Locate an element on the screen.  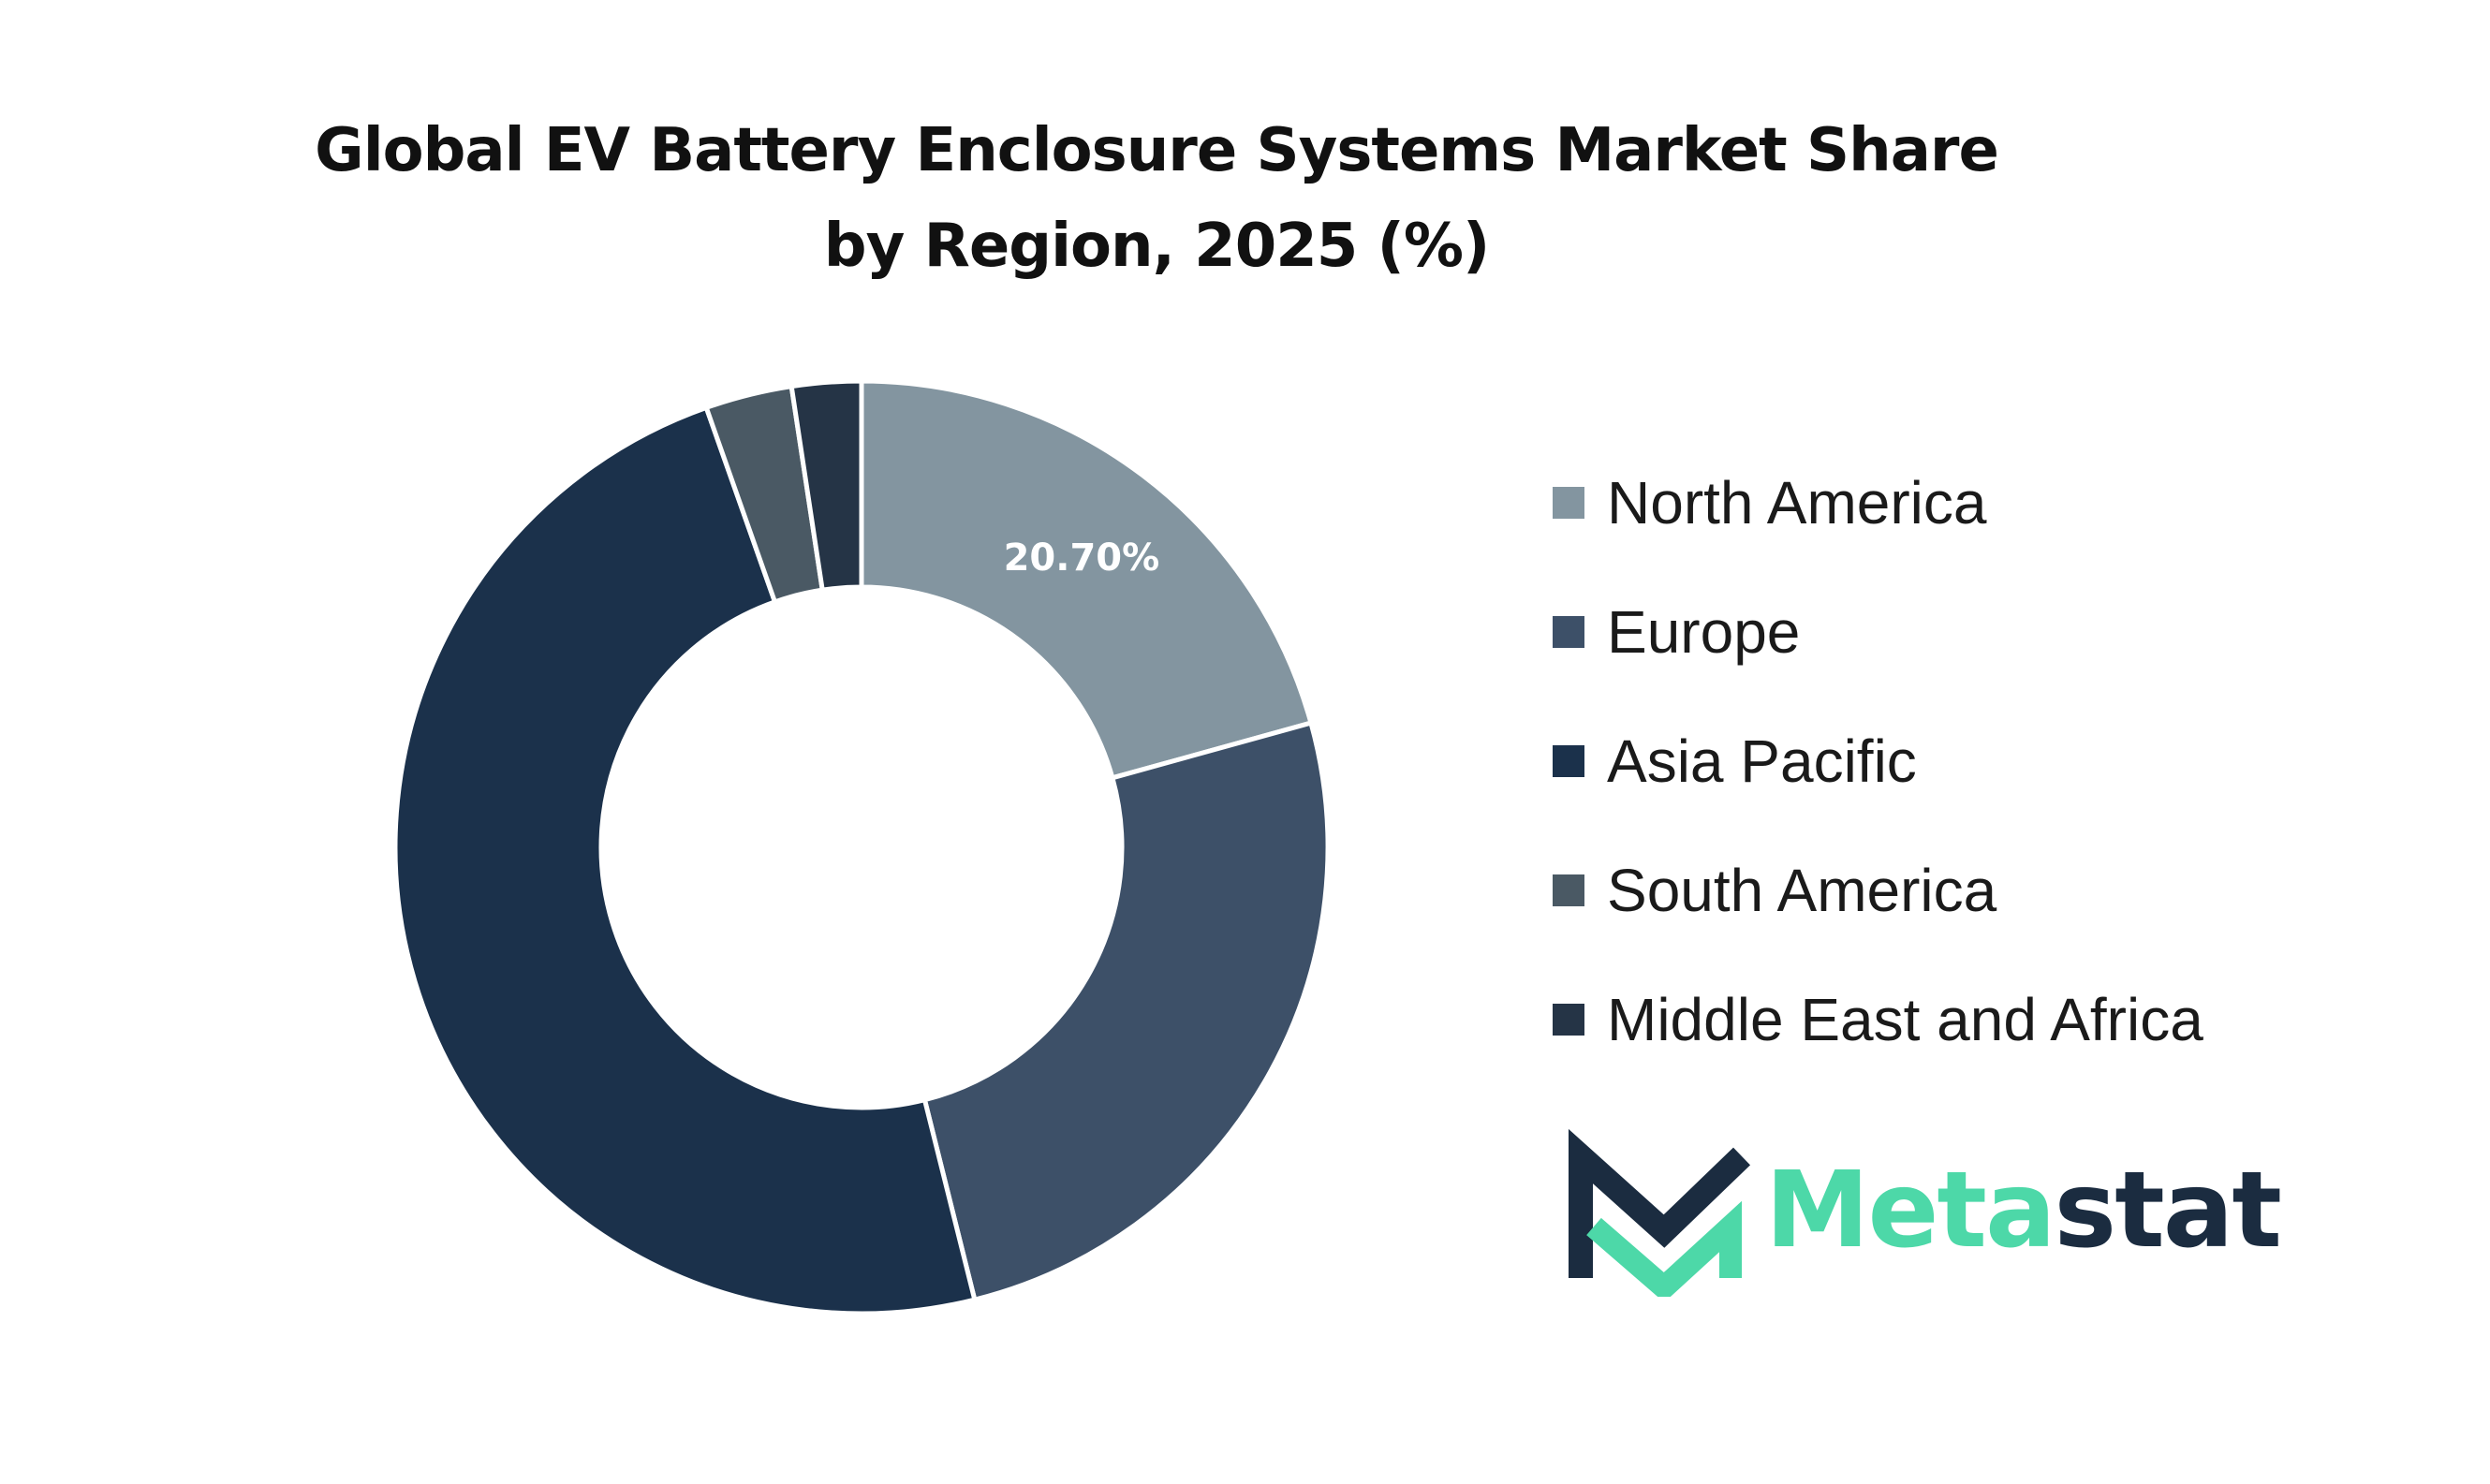
legend-item-south-america: South America is located at coordinates (1878, 890).